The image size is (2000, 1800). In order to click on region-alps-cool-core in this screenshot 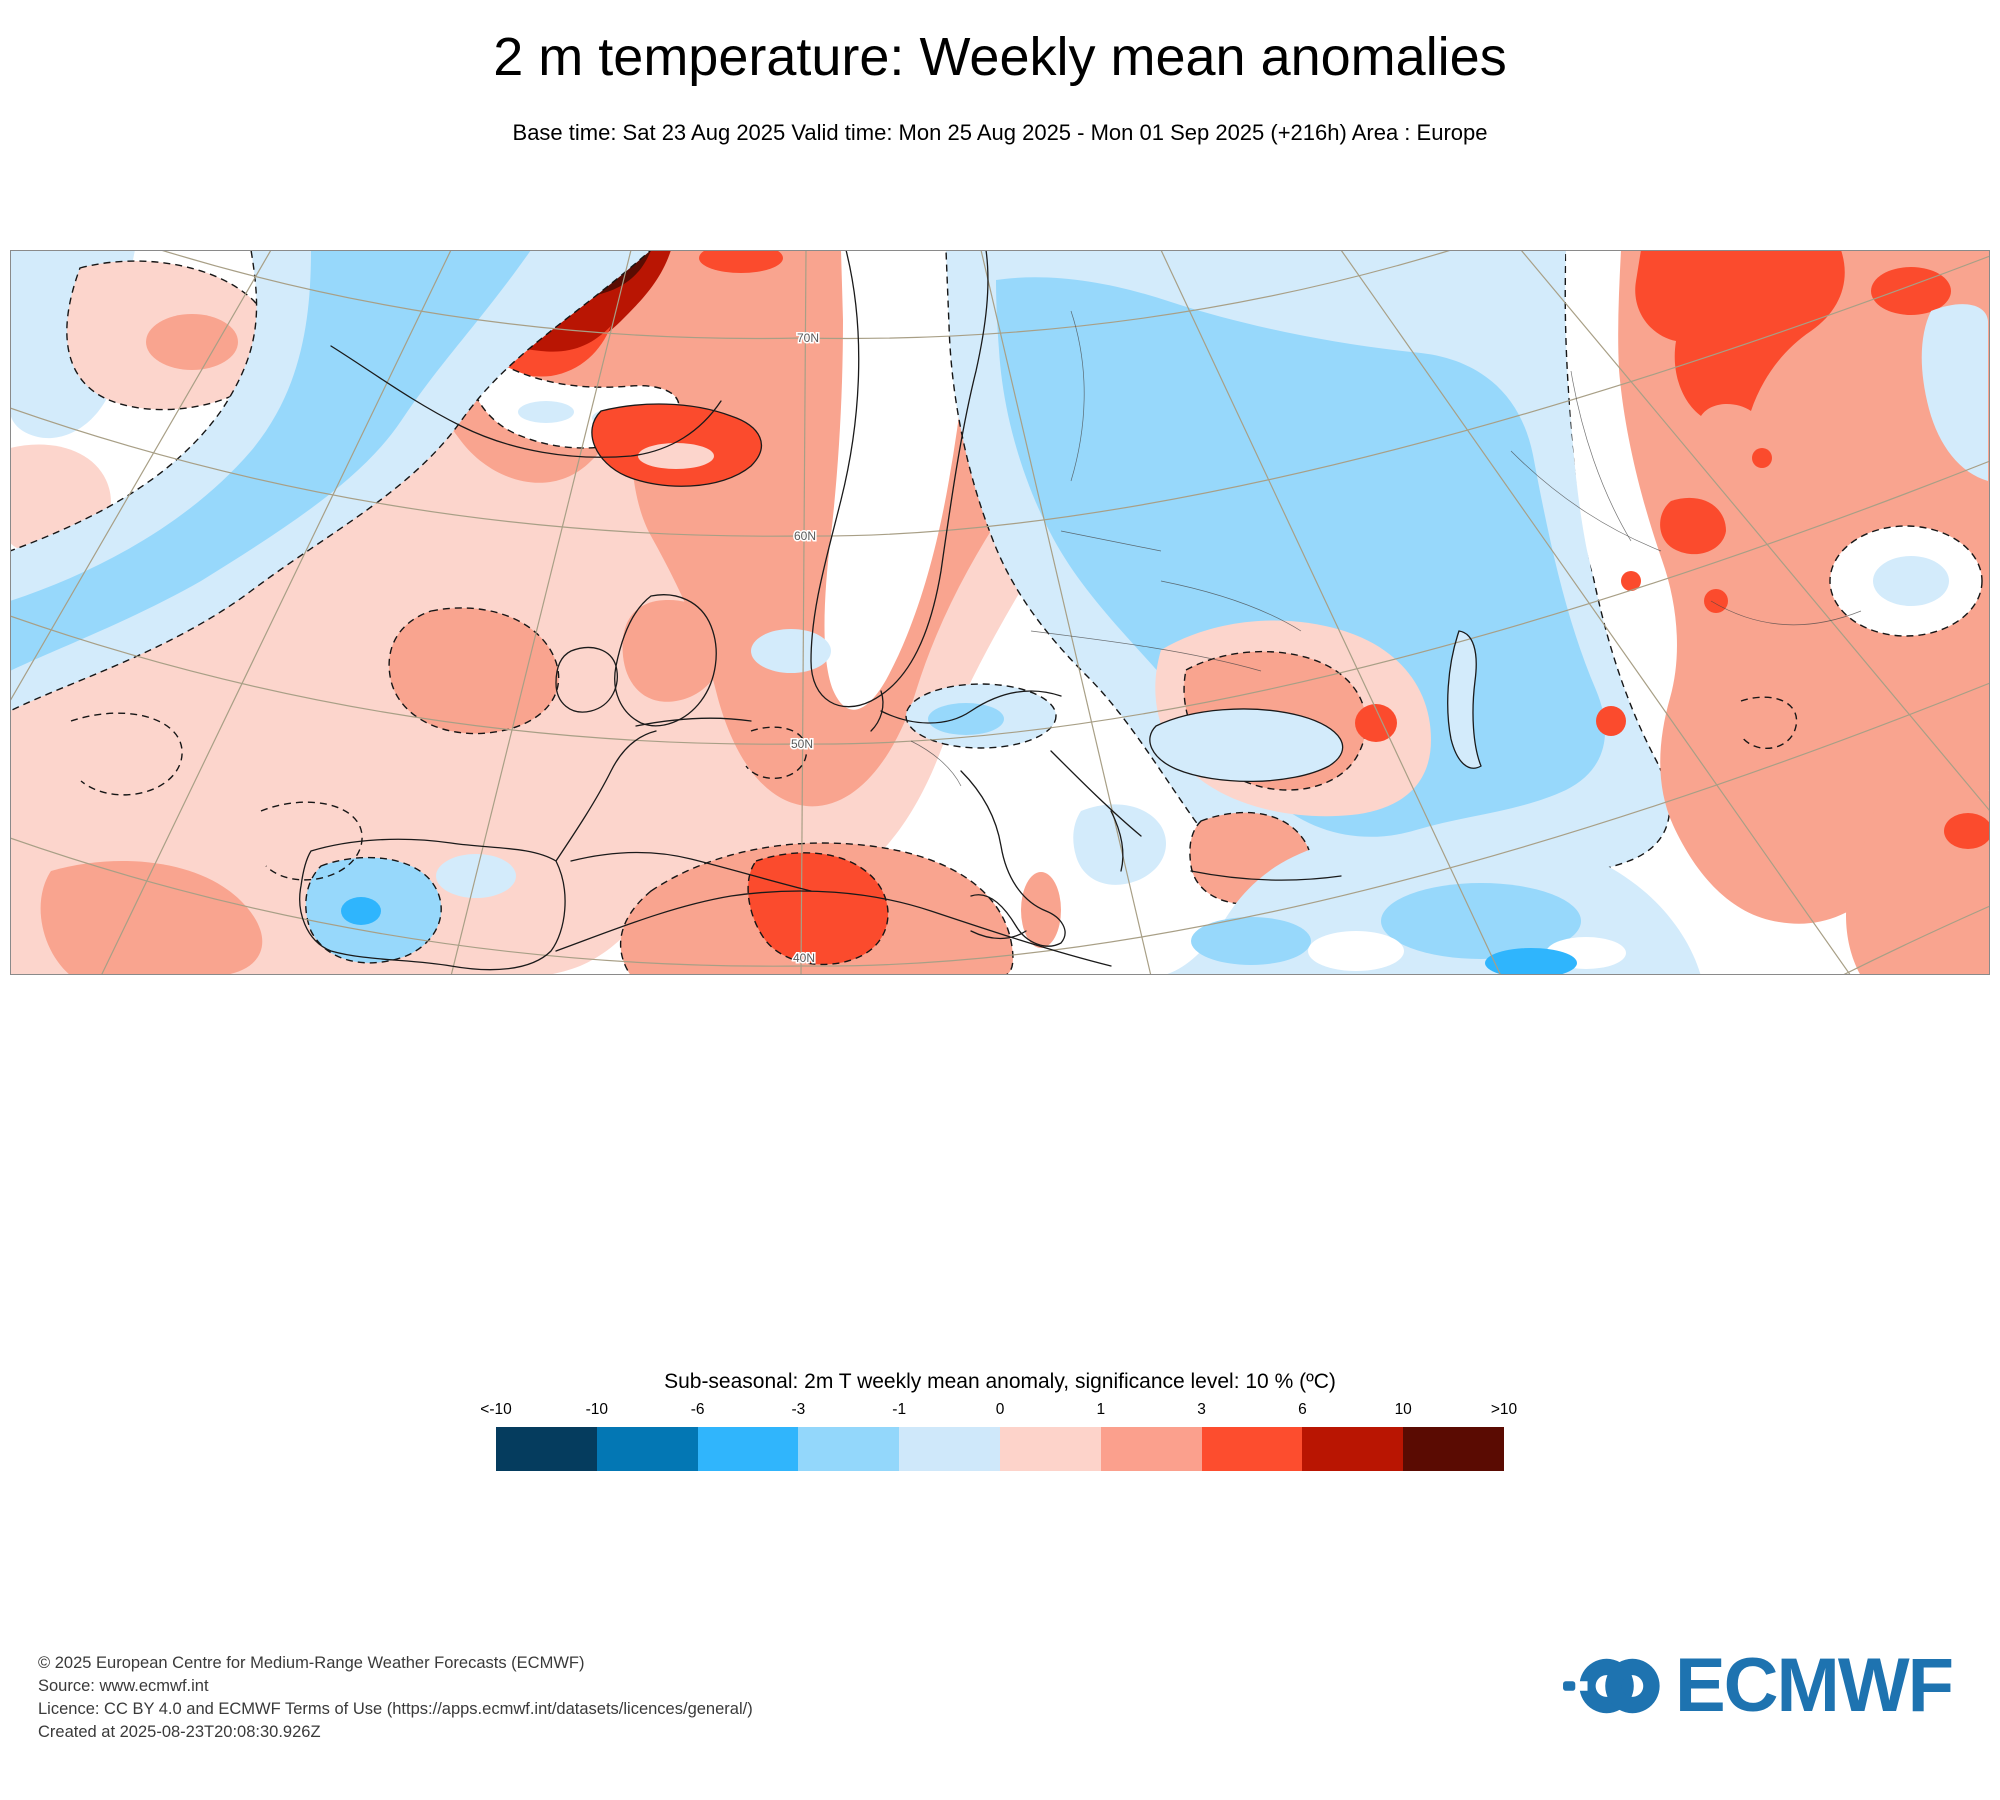, I will do `click(966, 719)`.